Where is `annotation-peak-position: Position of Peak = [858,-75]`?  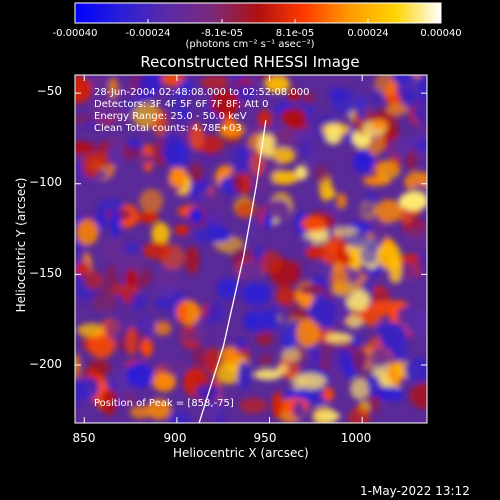
annotation-peak-position: Position of Peak = [858,-75] is located at coordinates (164, 403).